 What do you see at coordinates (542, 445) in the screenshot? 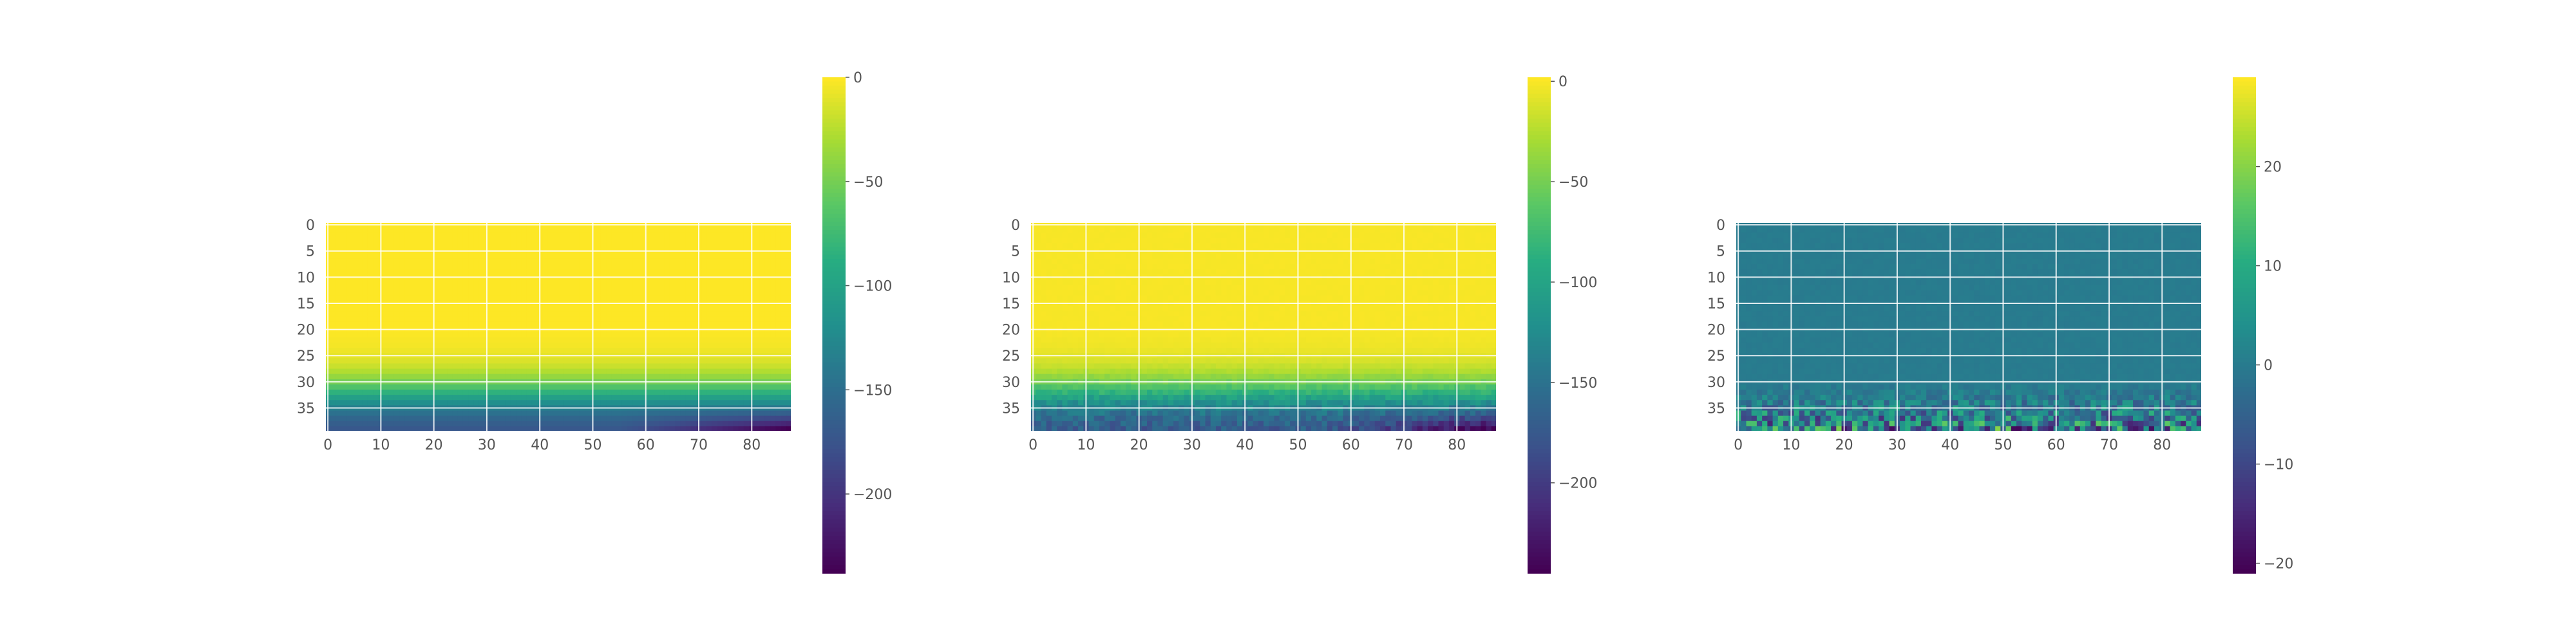
I see `heatmap-1-x-axis: 0 10 20 30 40 50 60 70 80` at bounding box center [542, 445].